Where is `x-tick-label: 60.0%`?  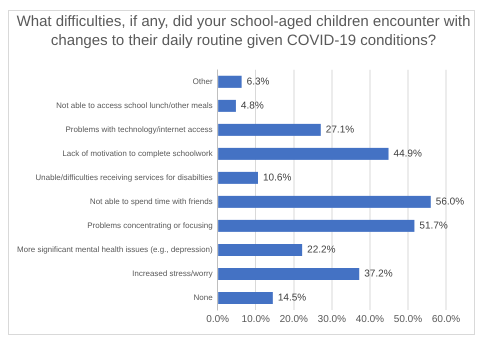
x-tick-label: 60.0% is located at coordinates (446, 319).